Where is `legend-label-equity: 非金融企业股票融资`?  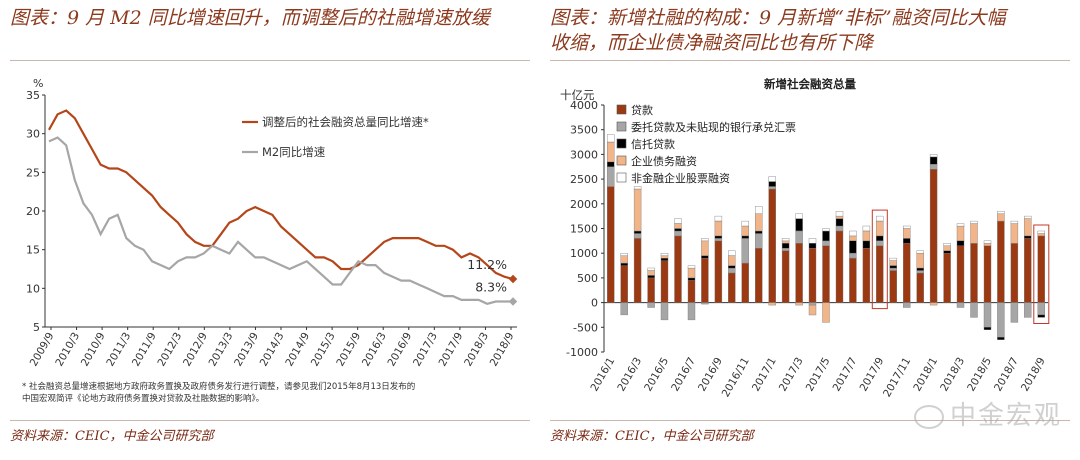 legend-label-equity: 非金融企业股票融资 is located at coordinates (680, 178).